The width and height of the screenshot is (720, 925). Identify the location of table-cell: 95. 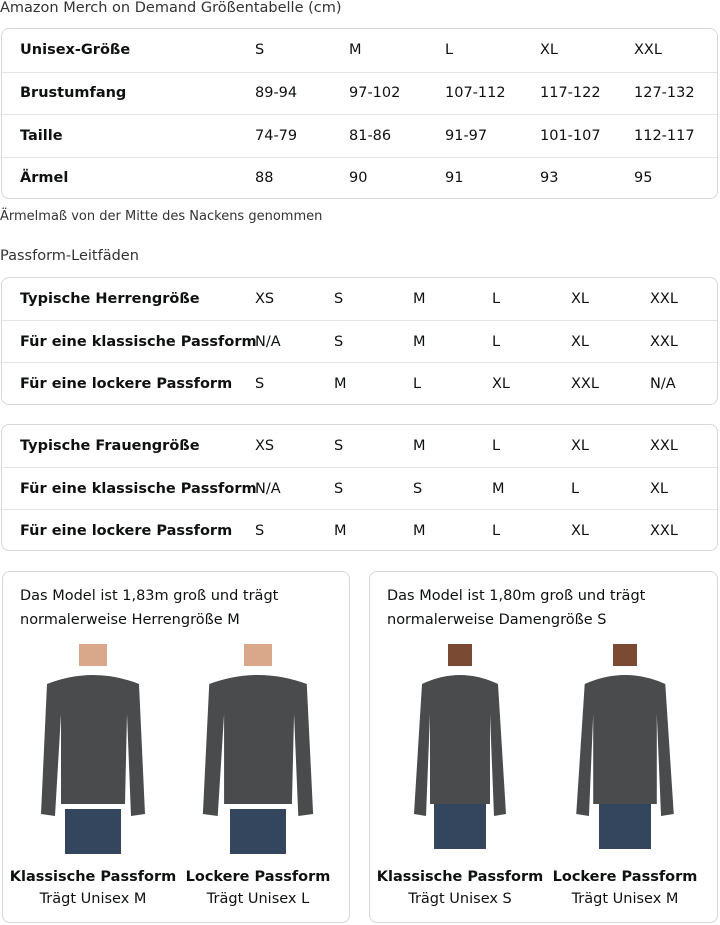
(643, 178).